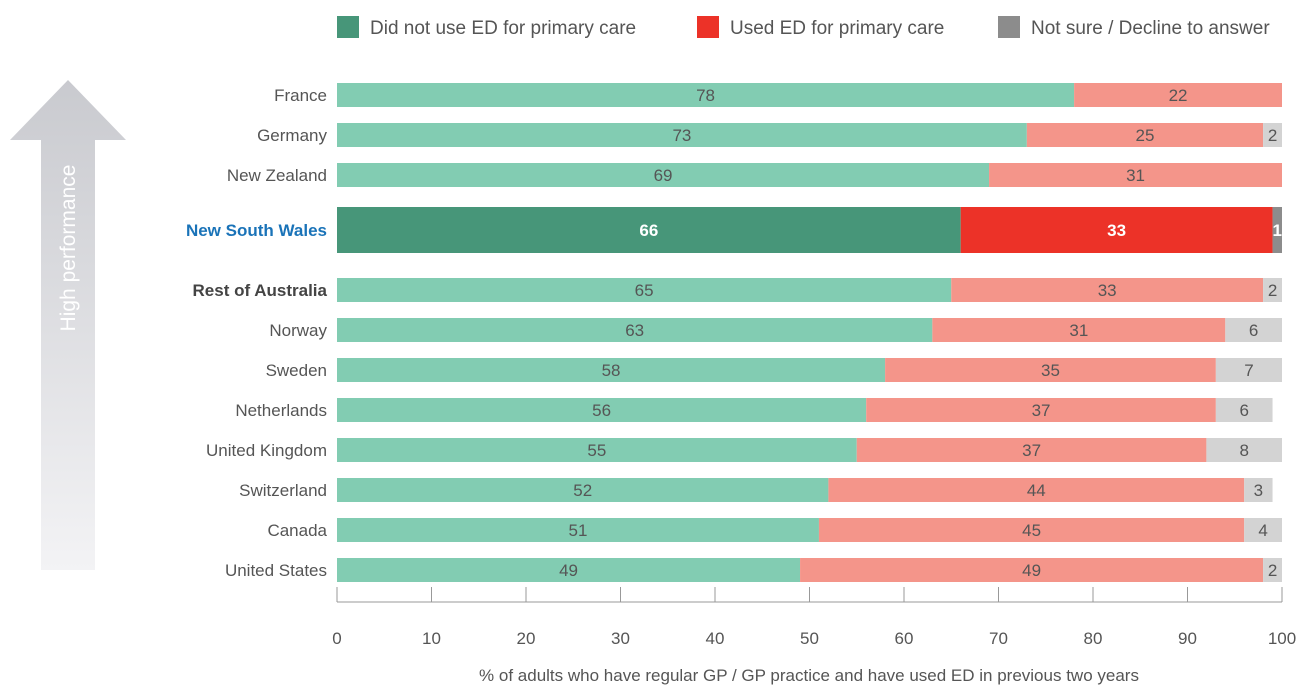 This screenshot has height=688, width=1301. Describe the element at coordinates (1150, 28) in the screenshot. I see `legend-label-3: Not sure / Decline to answer` at that location.